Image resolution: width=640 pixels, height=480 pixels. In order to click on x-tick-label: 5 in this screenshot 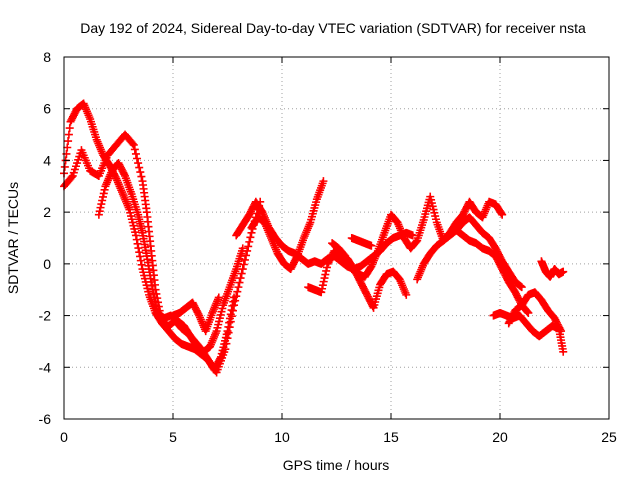, I will do `click(173, 437)`.